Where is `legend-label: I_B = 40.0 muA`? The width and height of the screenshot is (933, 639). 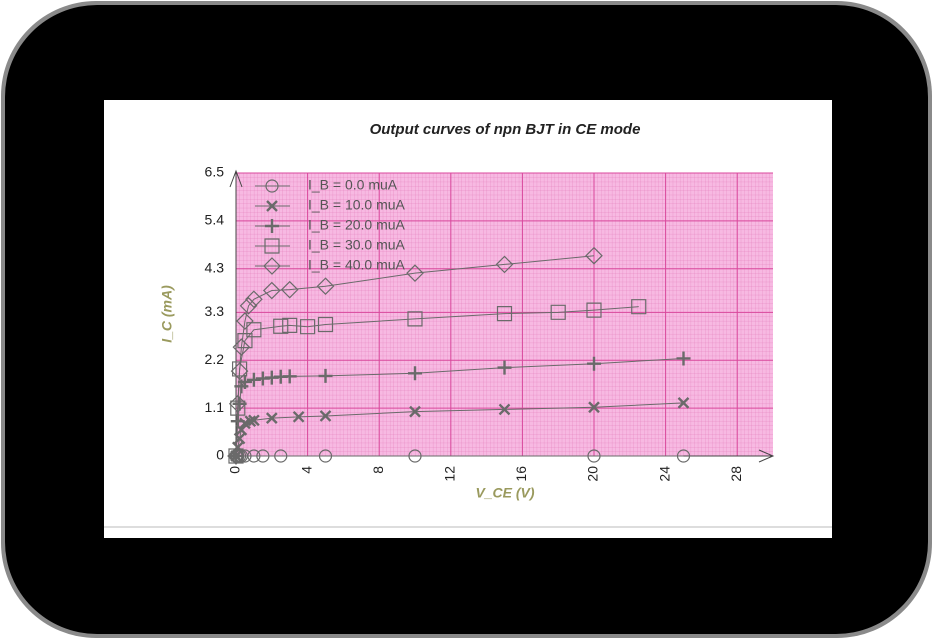 legend-label: I_B = 40.0 muA is located at coordinates (357, 265).